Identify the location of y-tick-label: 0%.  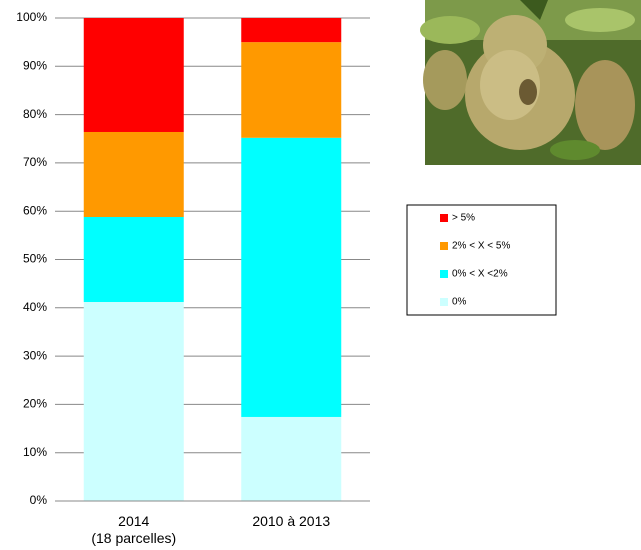
(39, 500).